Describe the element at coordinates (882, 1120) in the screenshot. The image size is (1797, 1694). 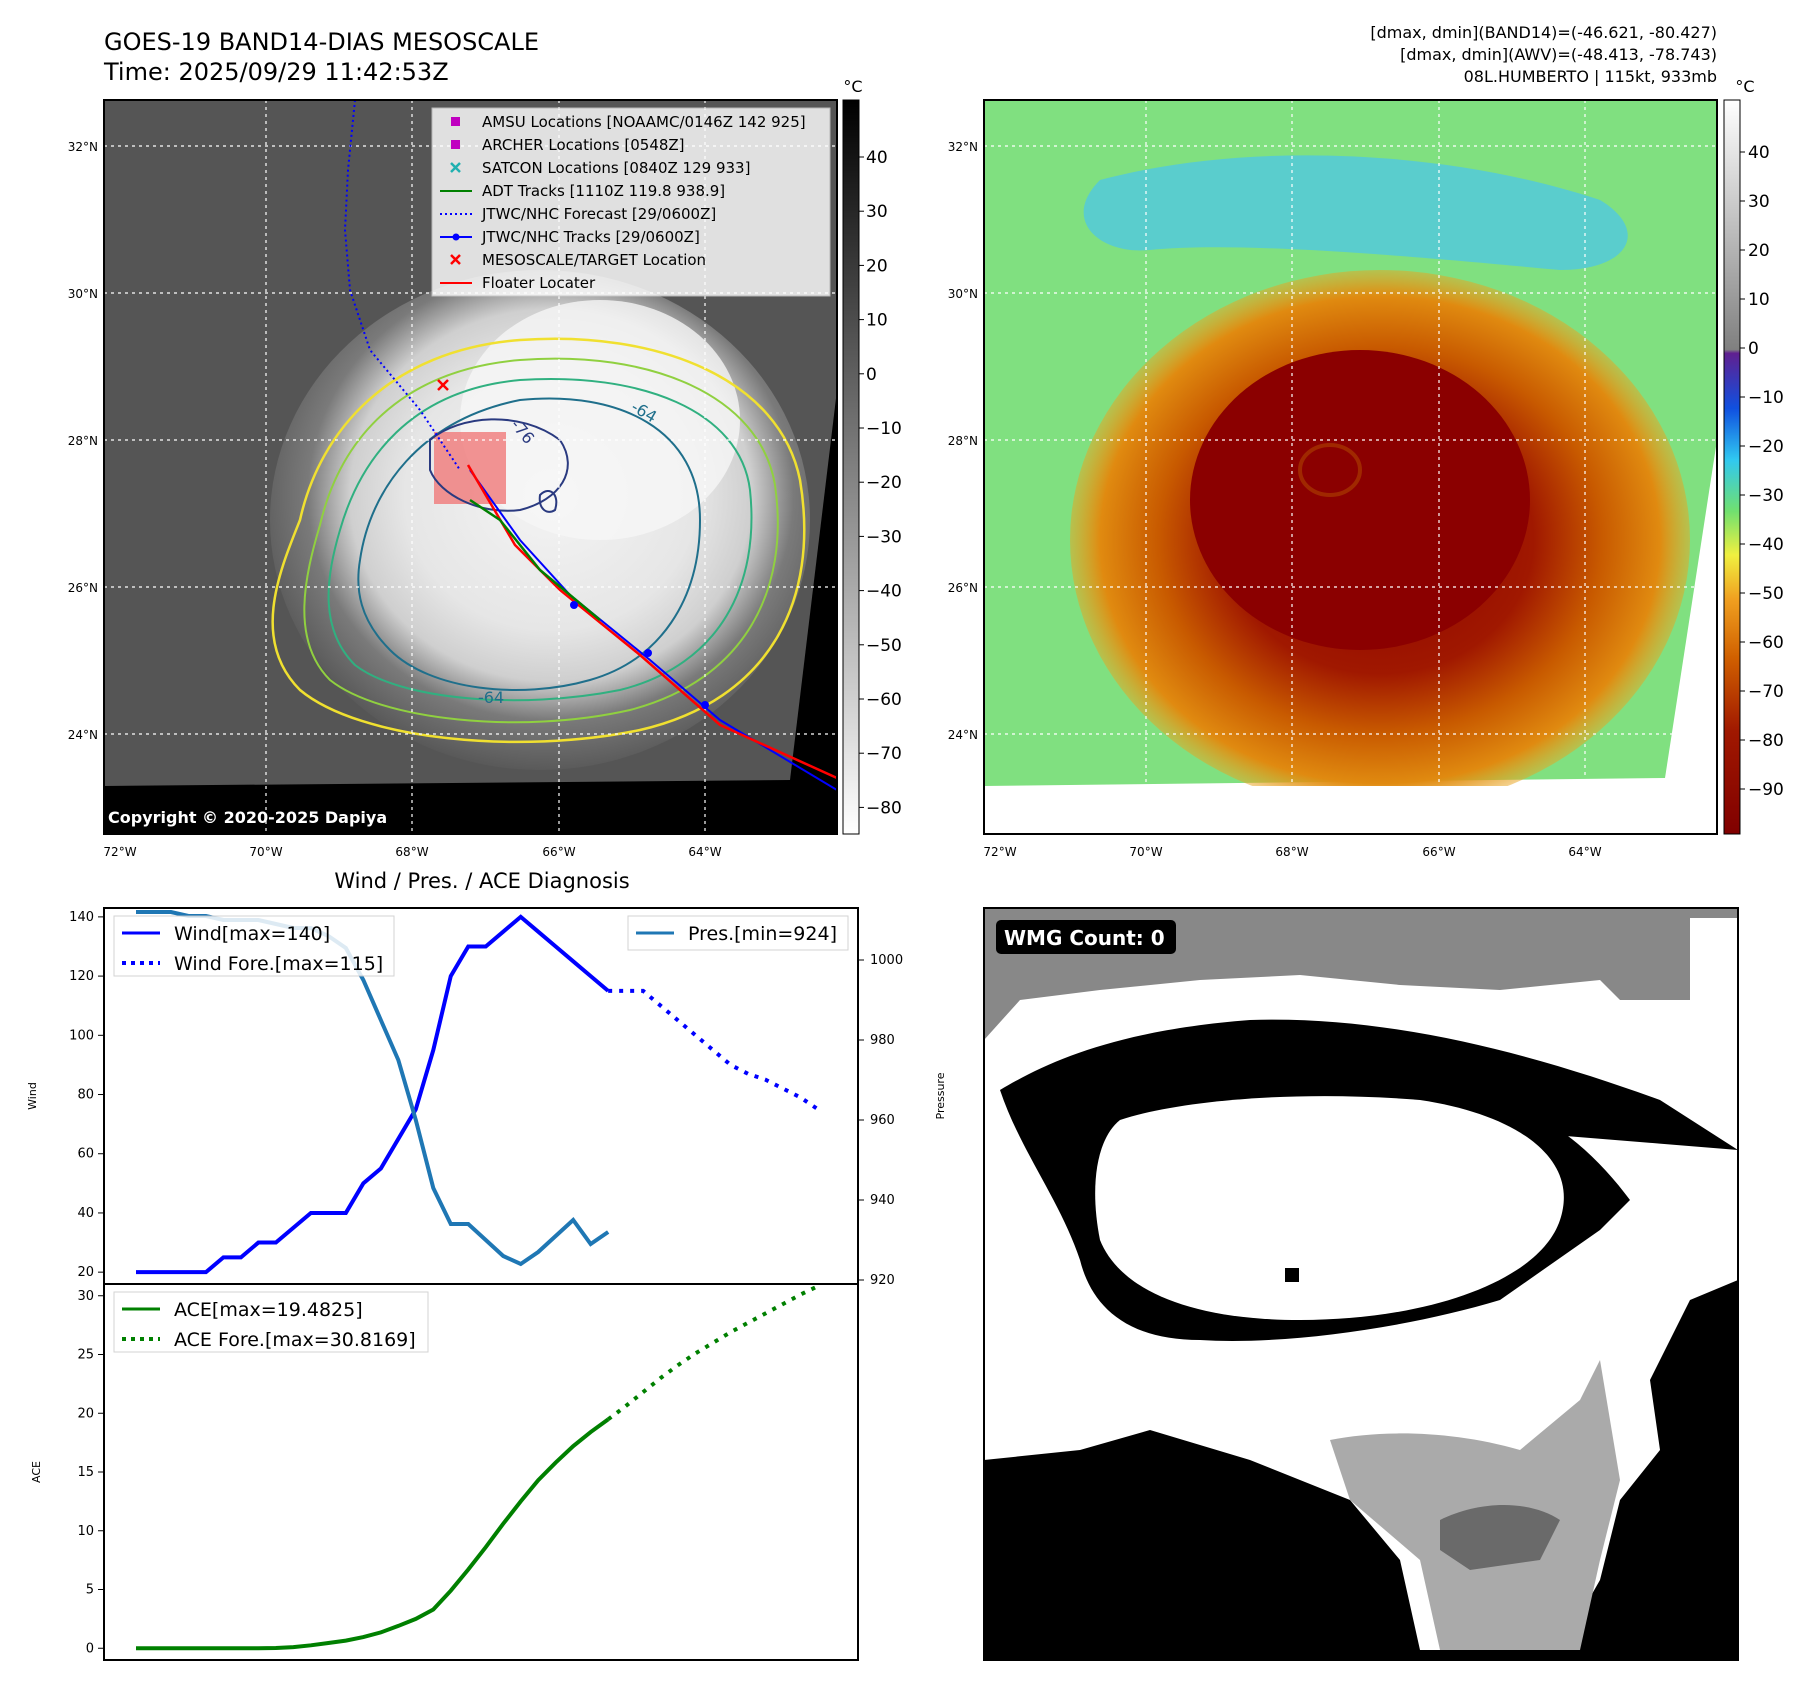
I see `y2-tick-label: 960` at that location.